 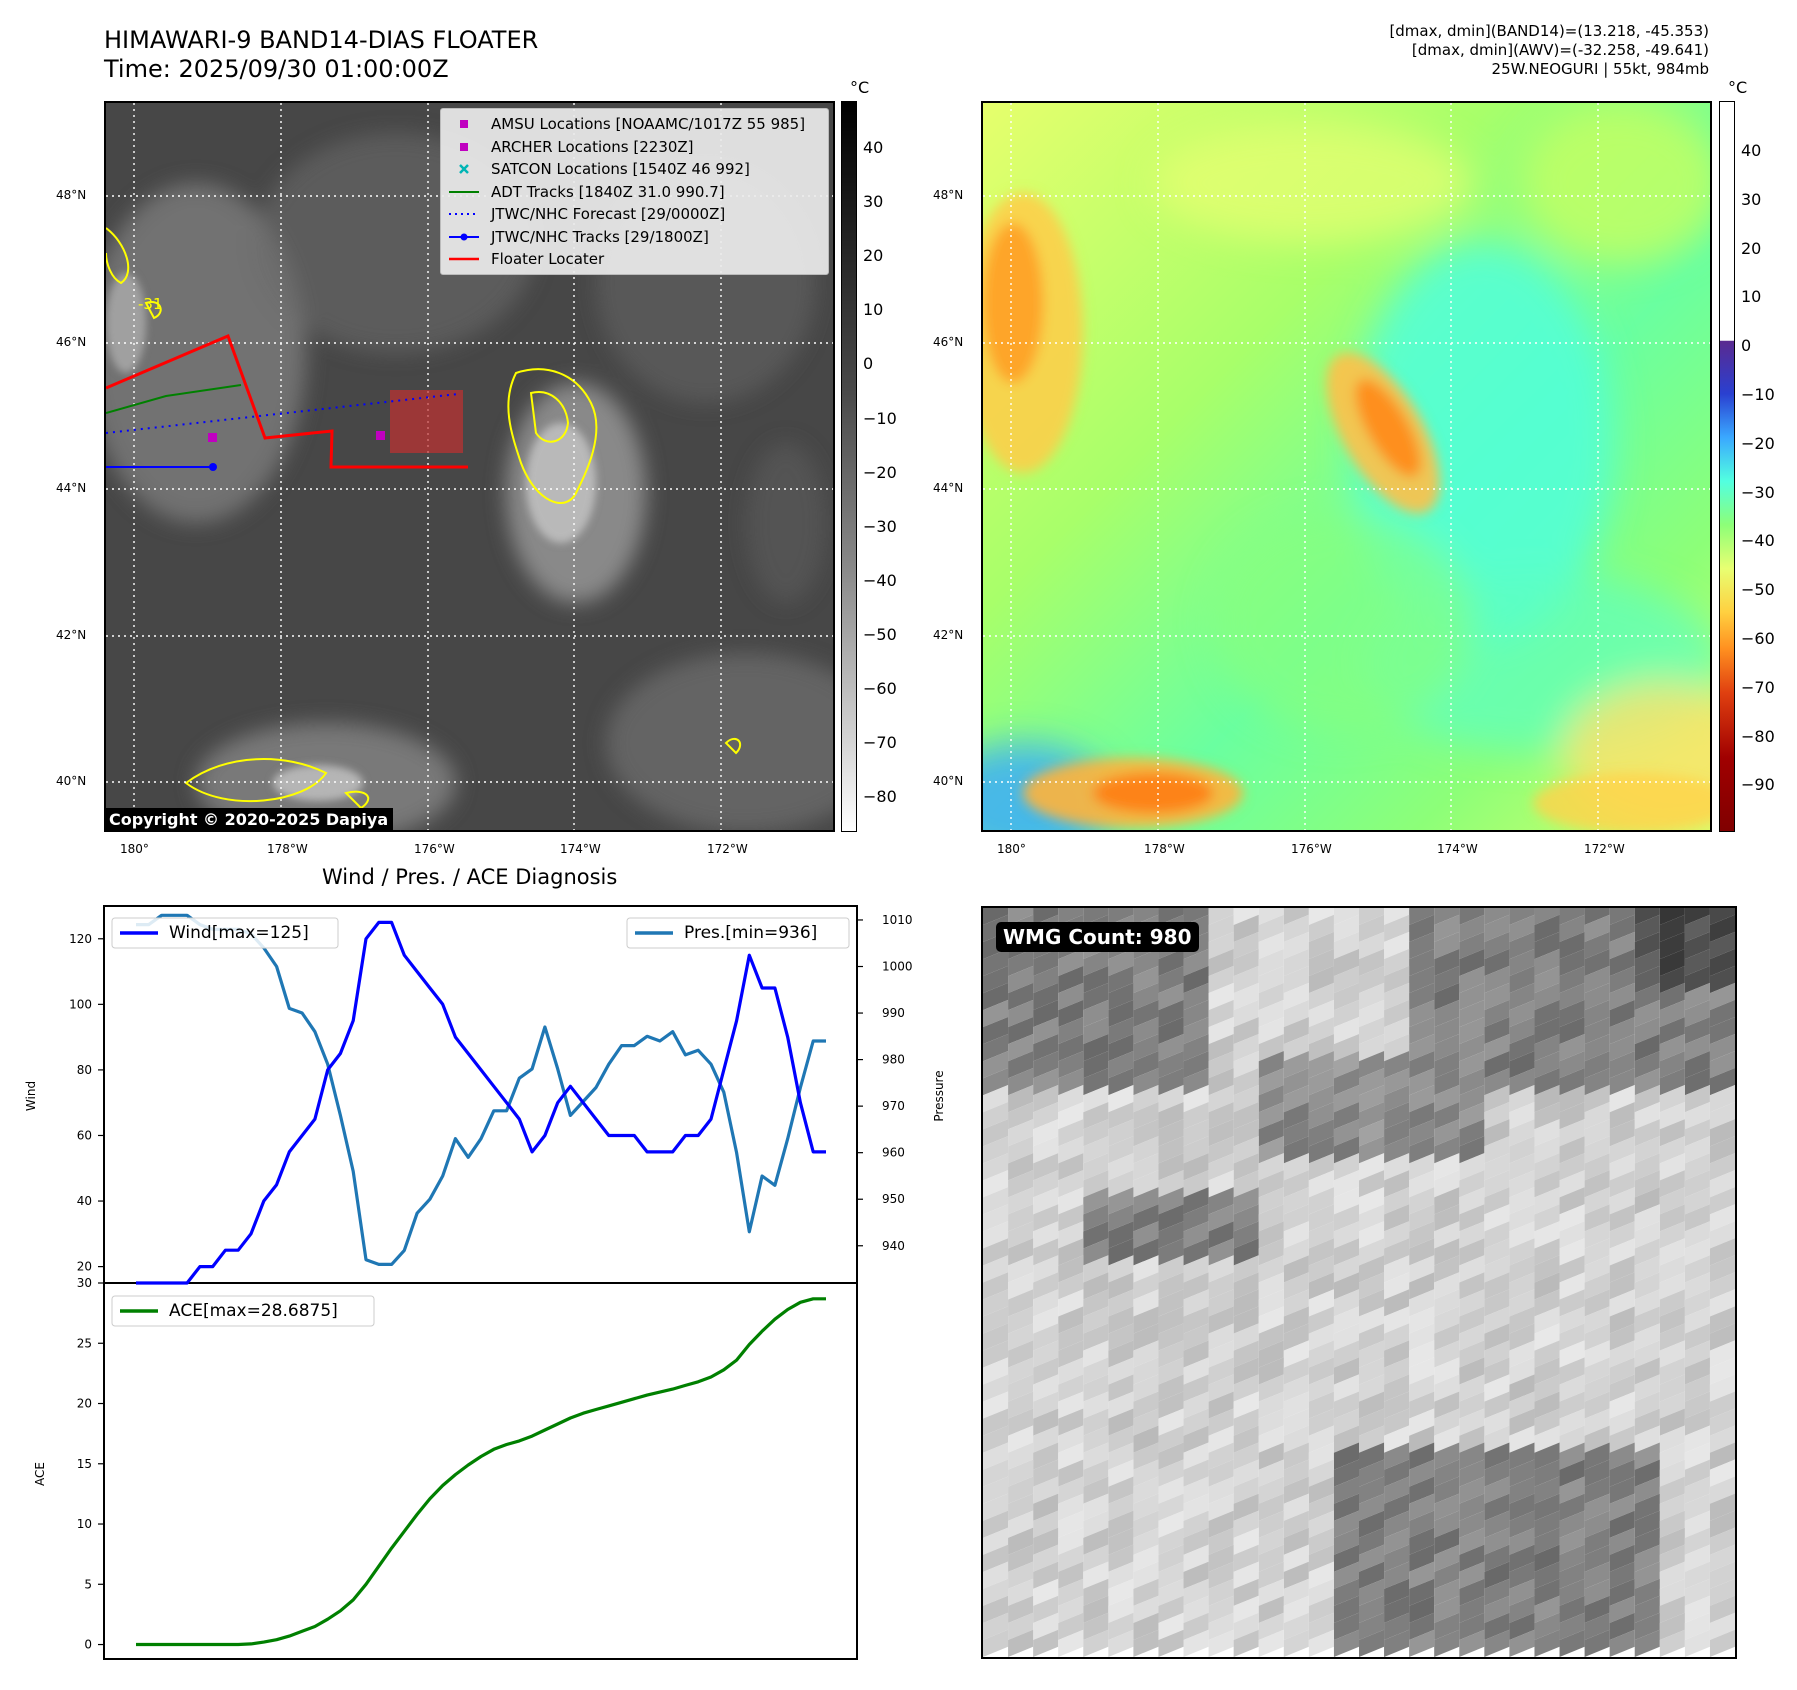 I want to click on legend-satcon-label: SATCON Locations [1540Z 46 992], so click(x=620, y=169).